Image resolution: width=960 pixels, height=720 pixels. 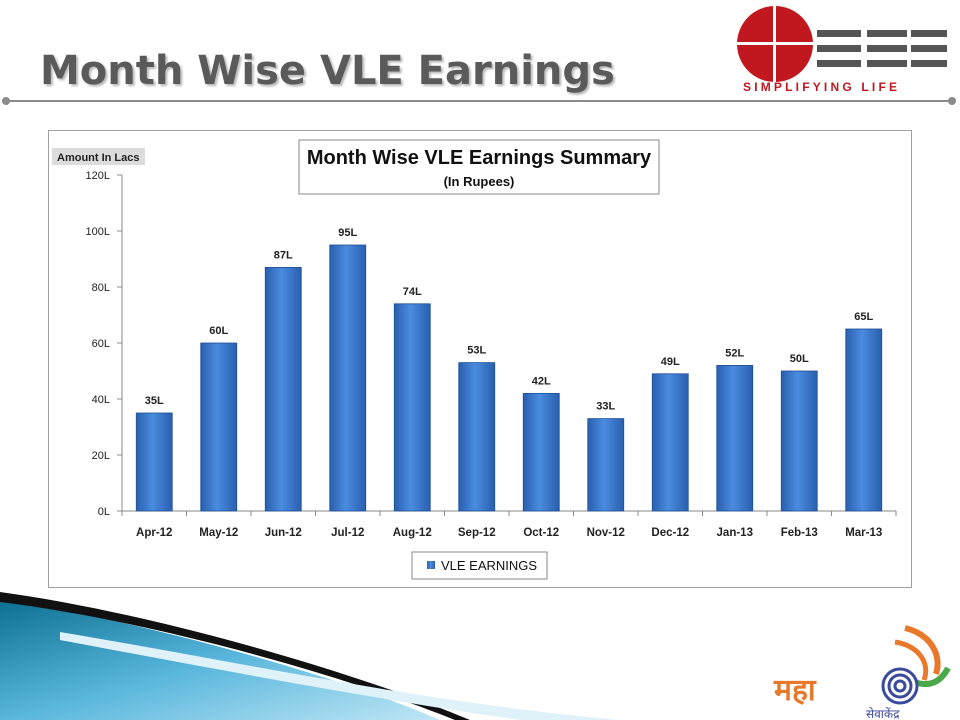 What do you see at coordinates (862, 672) in the screenshot?
I see `maha-sewa-kendra-logo: महा सेवाकेंद्र` at bounding box center [862, 672].